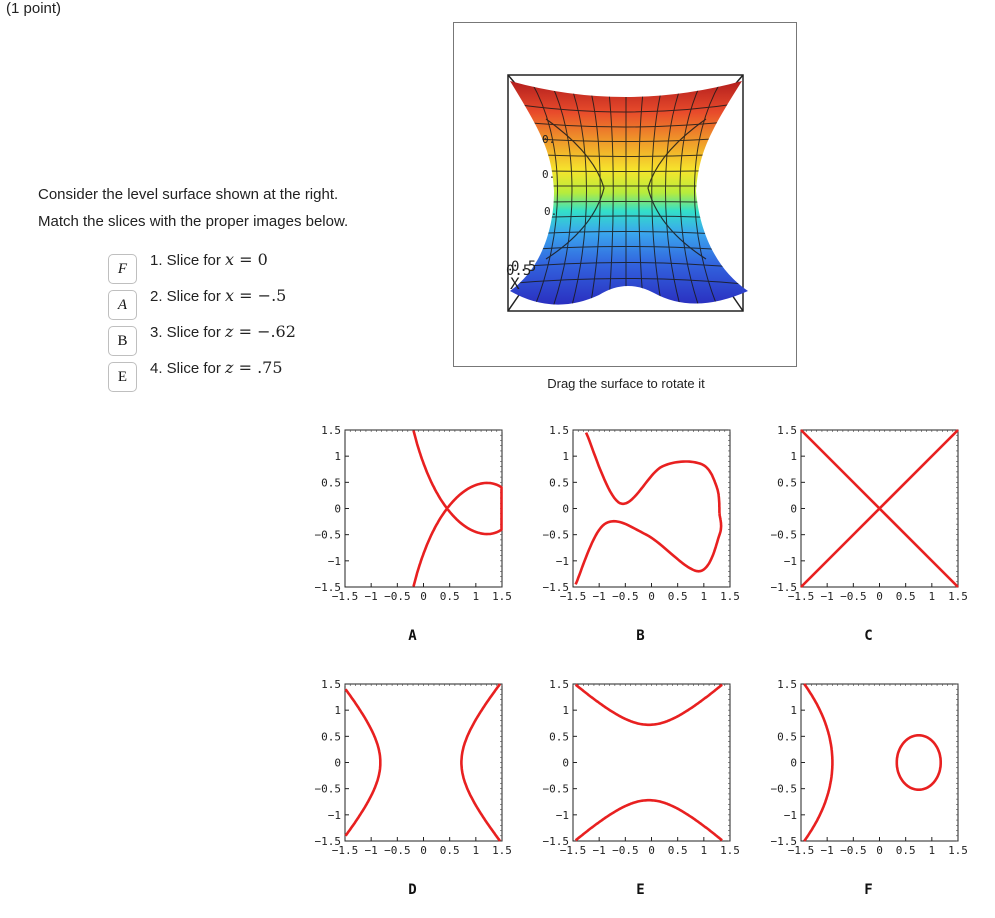 Image resolution: width=995 pixels, height=918 pixels. I want to click on question-value-4: .75, so click(270, 367).